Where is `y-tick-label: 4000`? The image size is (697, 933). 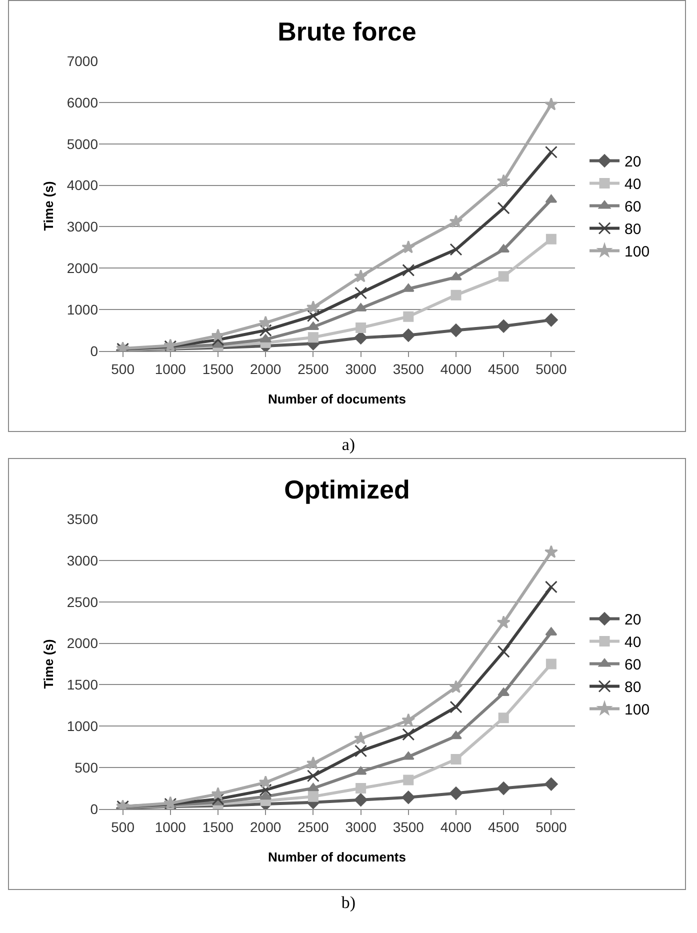 y-tick-label: 4000 is located at coordinates (82, 185).